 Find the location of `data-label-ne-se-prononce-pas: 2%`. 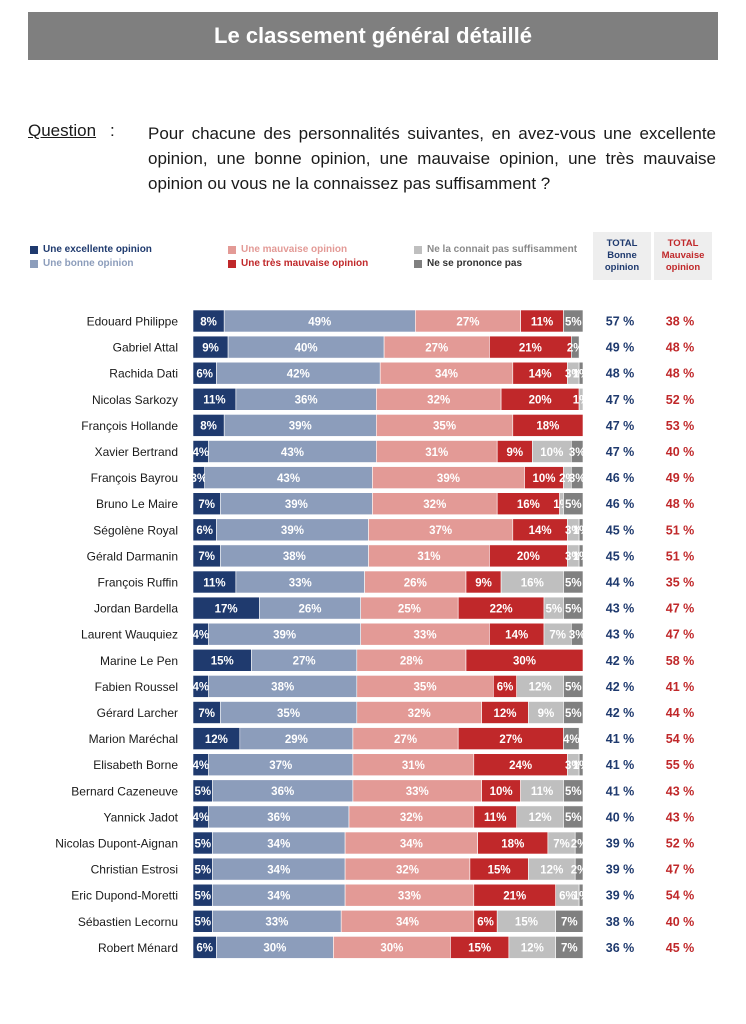

data-label-ne-se-prononce-pas: 2% is located at coordinates (575, 348).